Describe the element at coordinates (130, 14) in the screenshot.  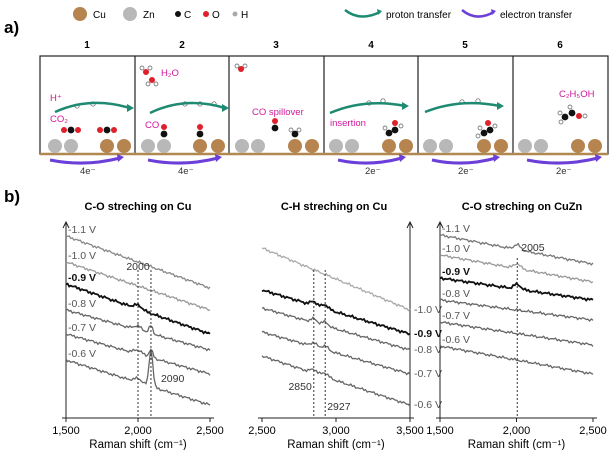
I see `zn-legend-icon` at that location.